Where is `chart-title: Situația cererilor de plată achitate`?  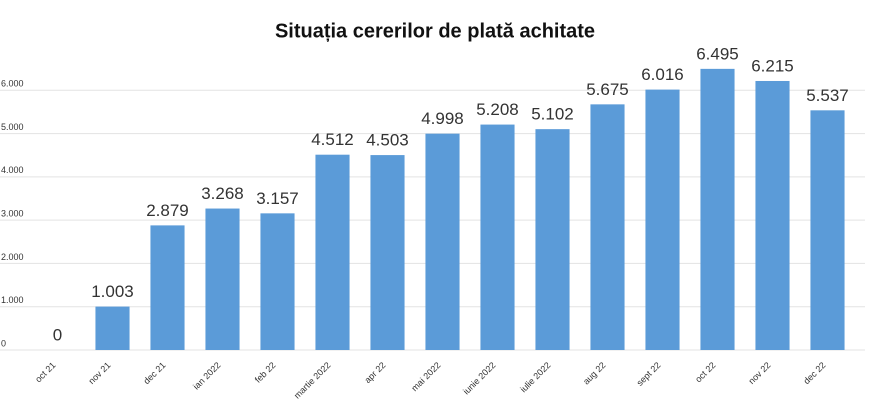
chart-title: Situația cererilor de plată achitate is located at coordinates (435, 31).